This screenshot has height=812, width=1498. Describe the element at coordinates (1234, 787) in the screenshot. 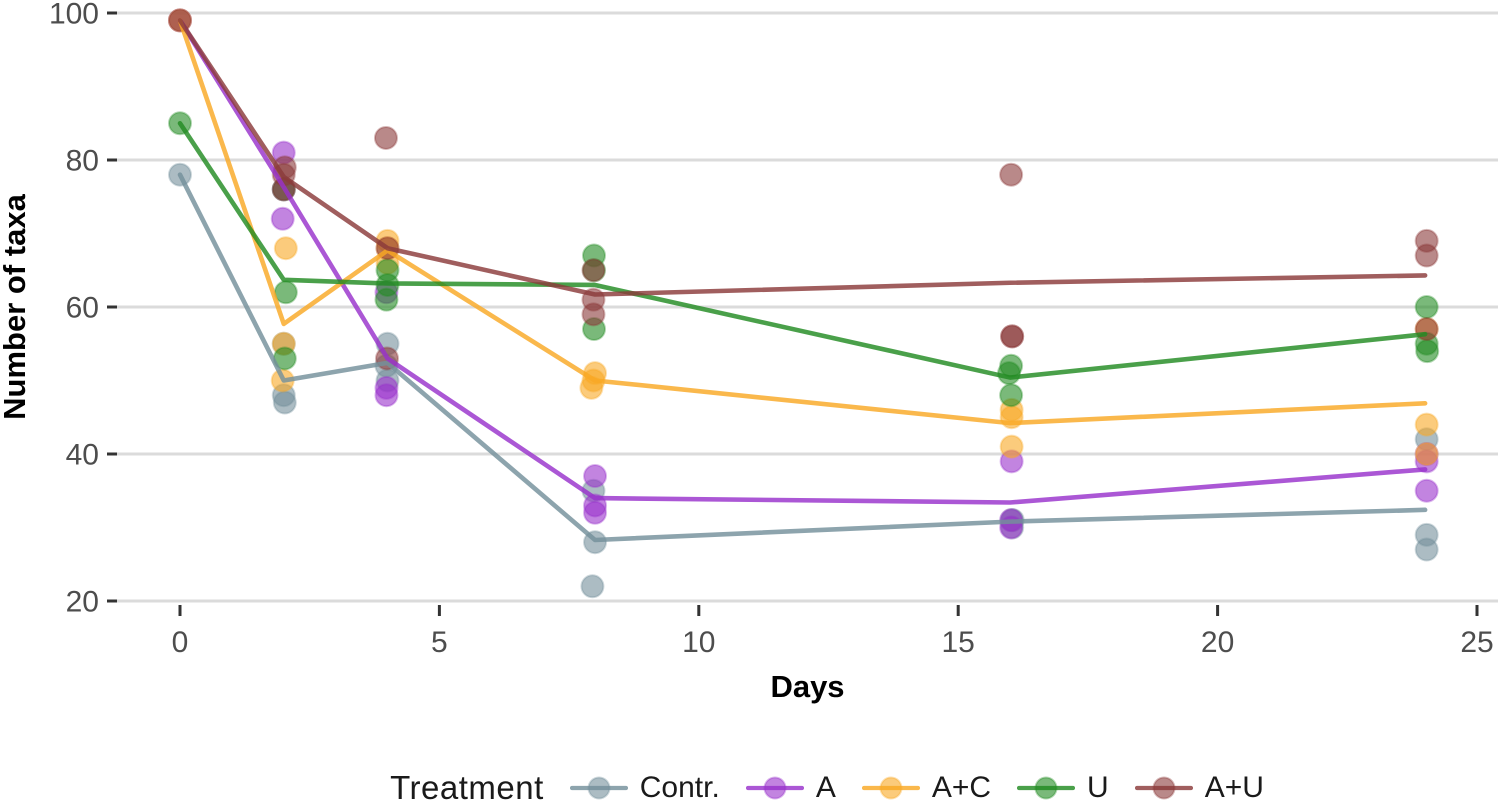

I see `legend-label: A+U` at that location.